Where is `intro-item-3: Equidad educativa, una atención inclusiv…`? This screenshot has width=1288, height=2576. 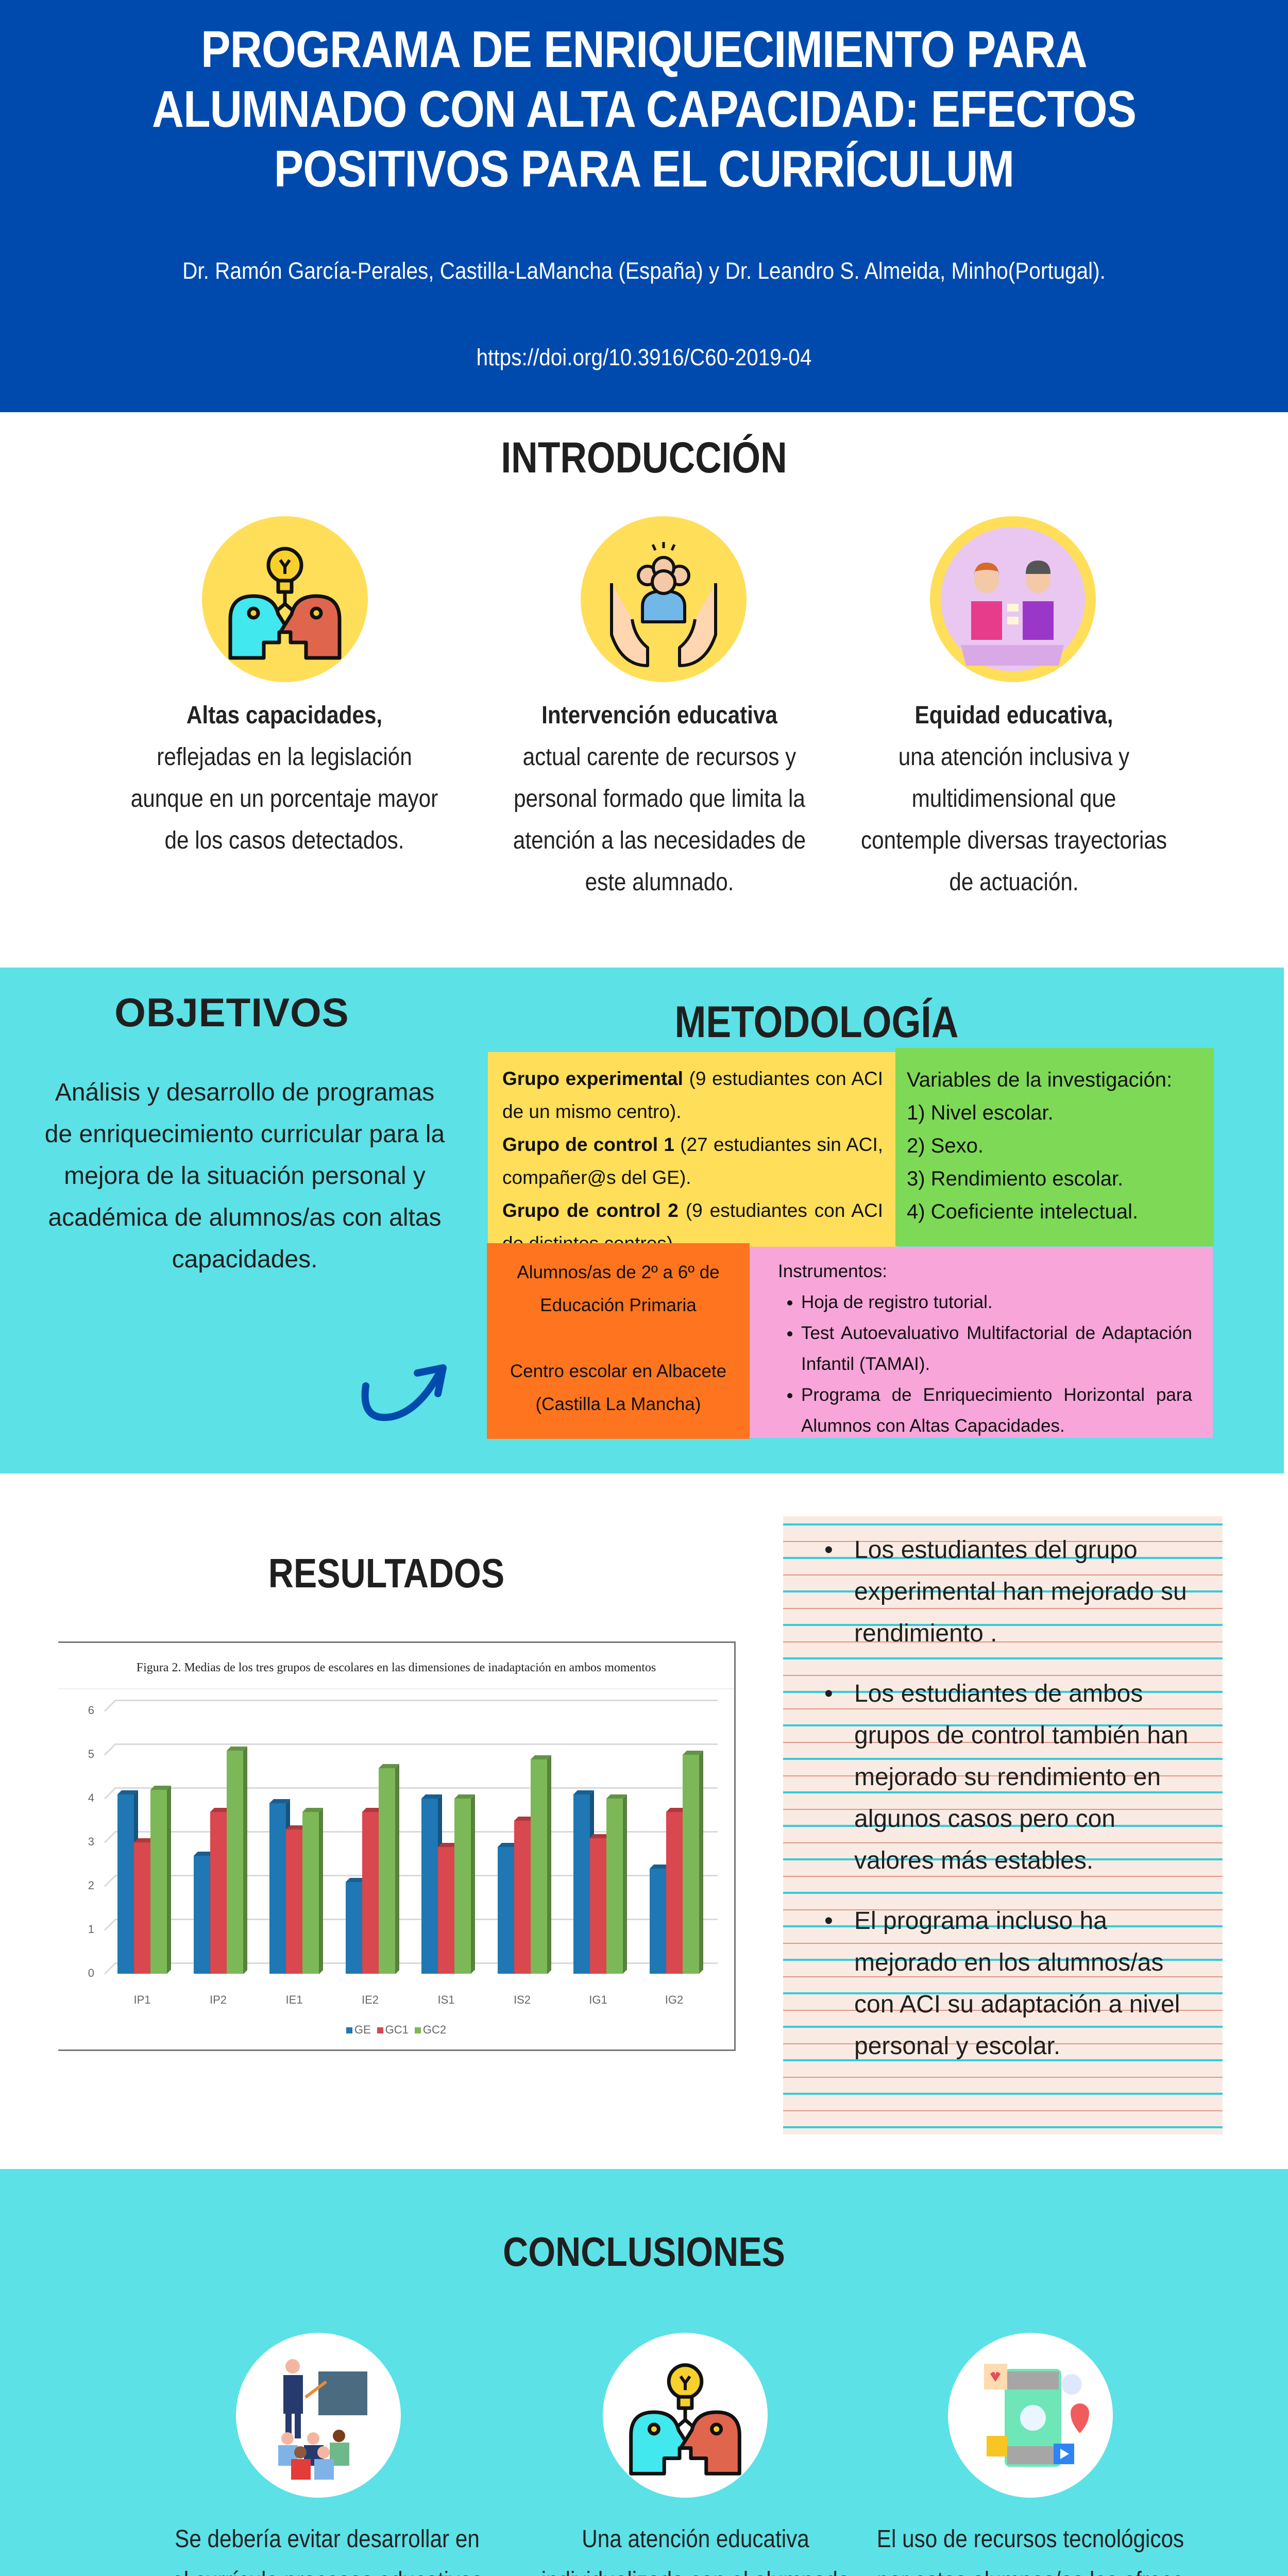 intro-item-3: Equidad educativa, una atención inclusiv… is located at coordinates (1014, 799).